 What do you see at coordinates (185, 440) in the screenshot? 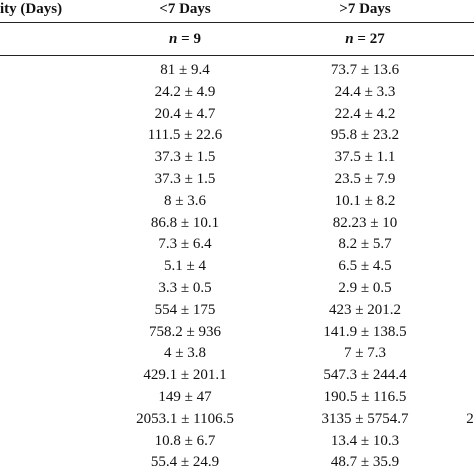
I see `table-cell: 10.8 ± 6.7` at bounding box center [185, 440].